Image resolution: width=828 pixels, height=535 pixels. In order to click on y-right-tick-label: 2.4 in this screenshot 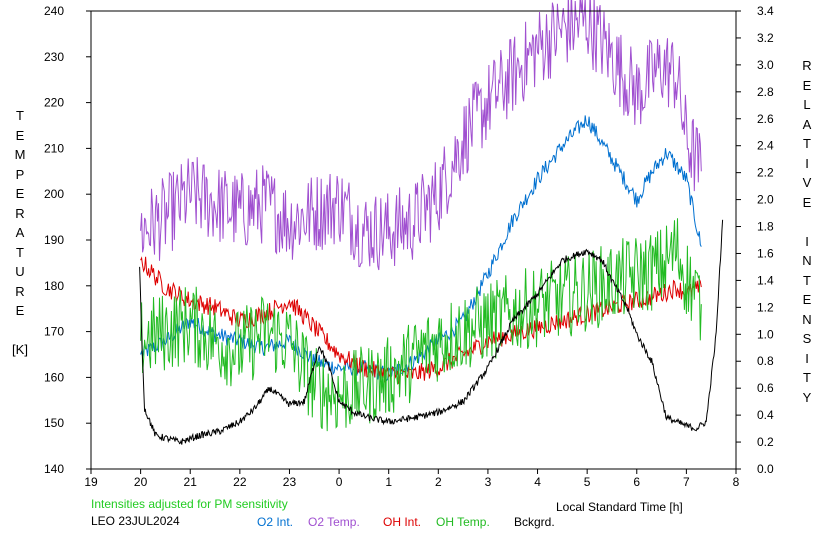, I will do `click(765, 146)`.